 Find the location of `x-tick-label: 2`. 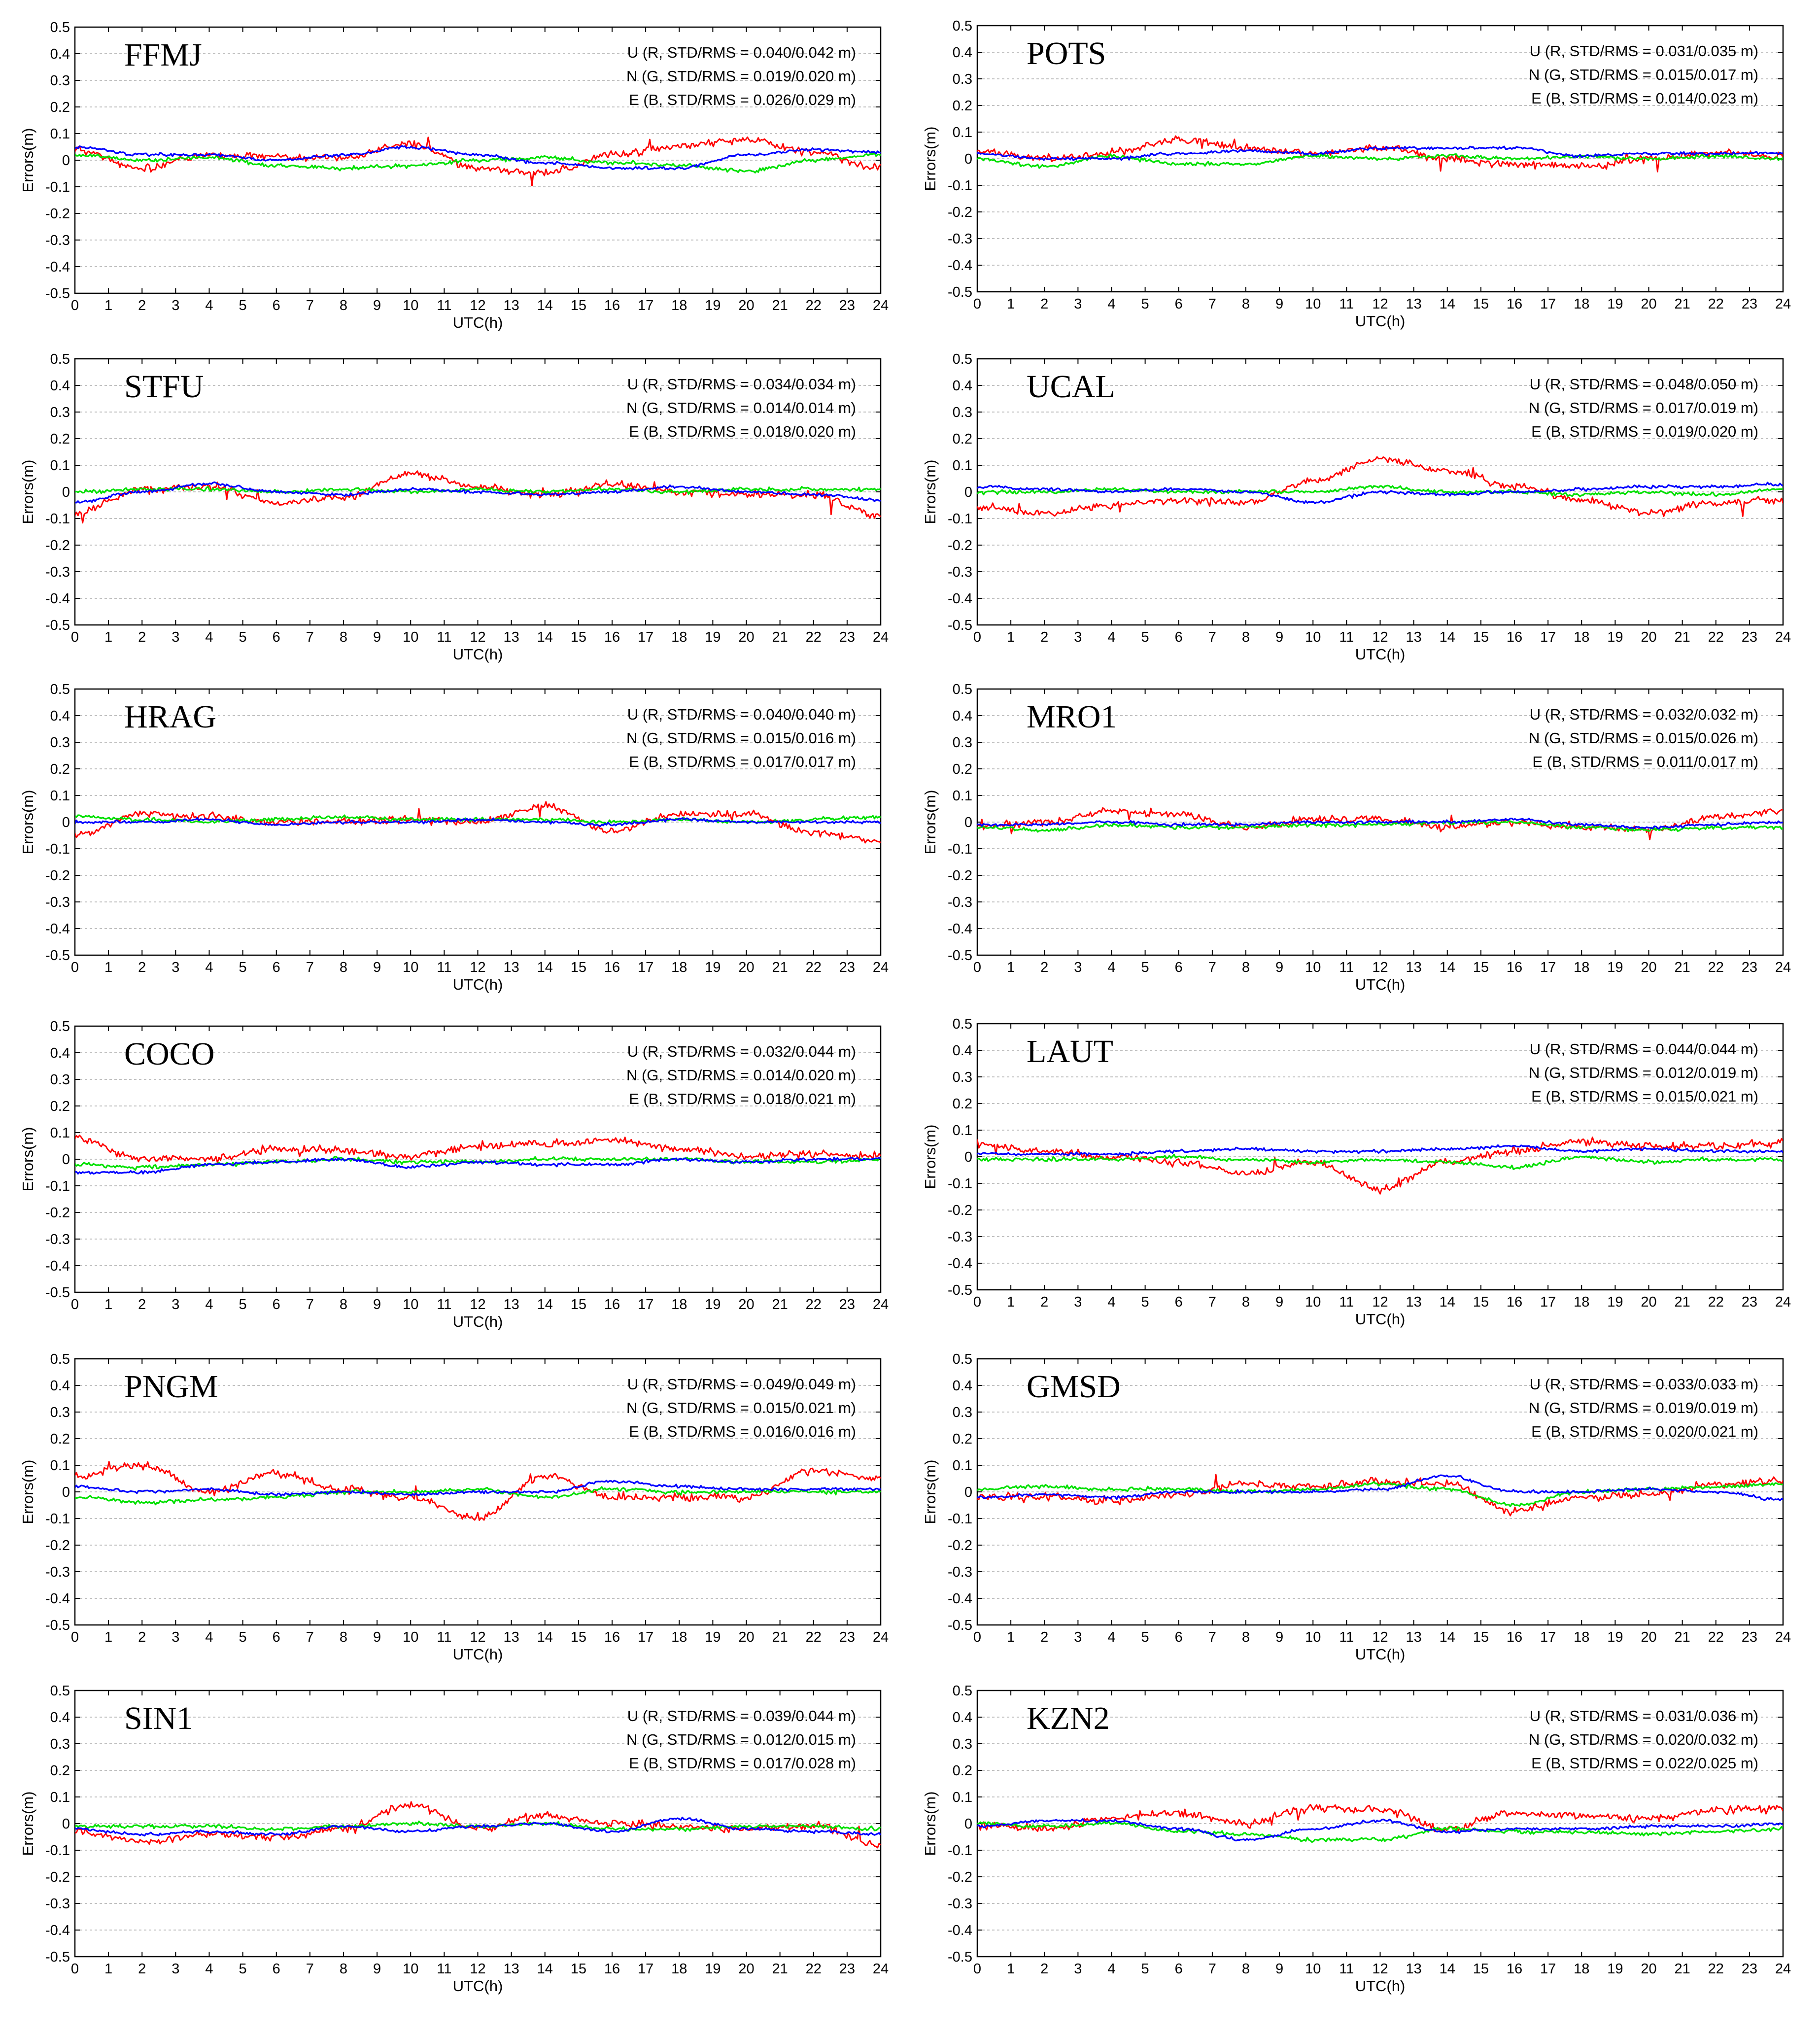

x-tick-label: 2 is located at coordinates (1044, 1302).